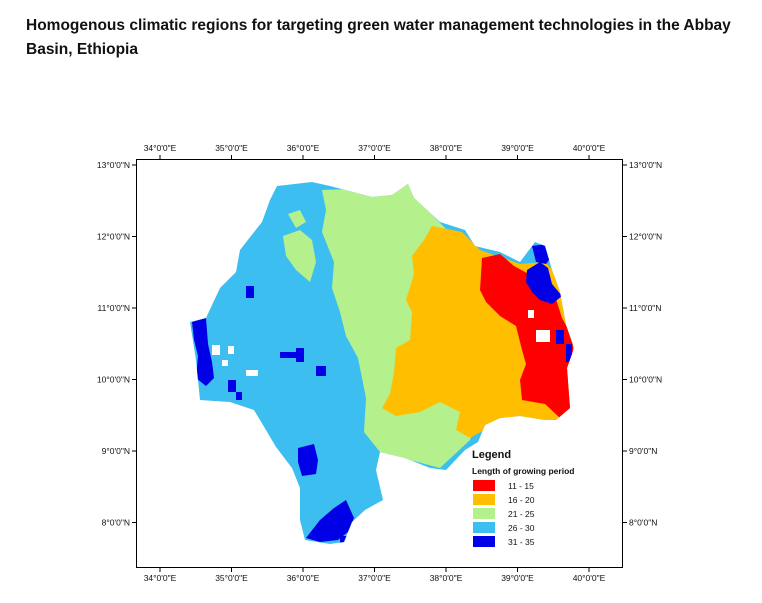  I want to click on zone-31-35-south, so click(330, 521).